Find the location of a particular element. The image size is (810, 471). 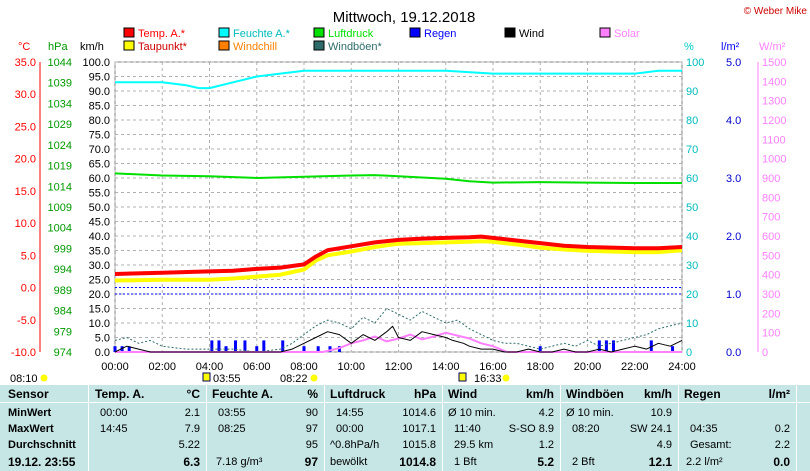

wind-tick-label: 100.0 is located at coordinates (96, 63).